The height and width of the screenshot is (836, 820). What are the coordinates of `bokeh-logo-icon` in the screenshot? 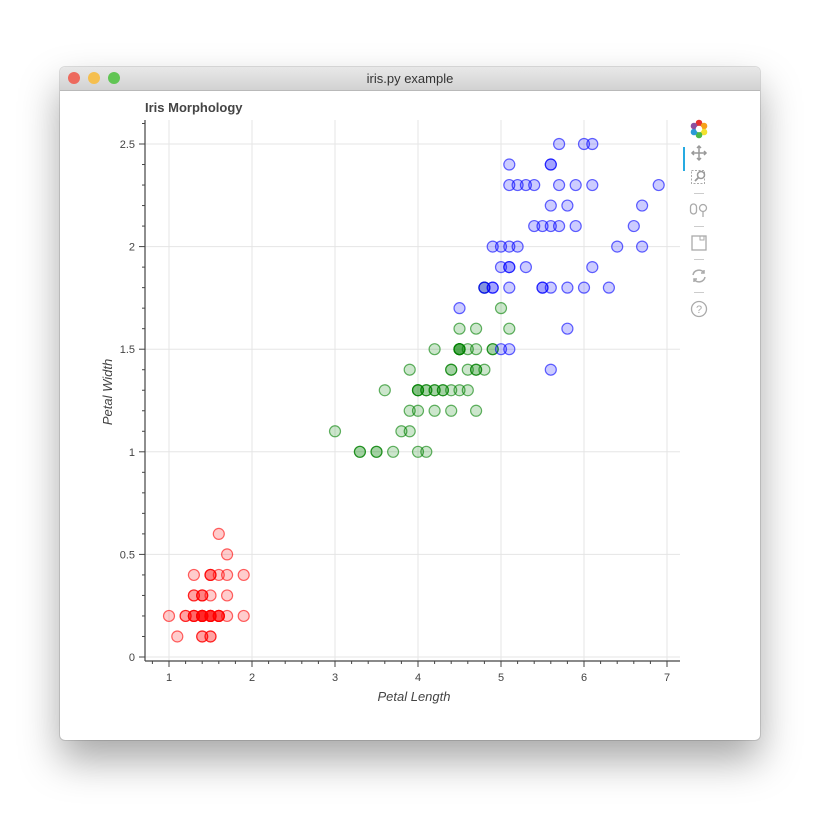 It's located at (699, 129).